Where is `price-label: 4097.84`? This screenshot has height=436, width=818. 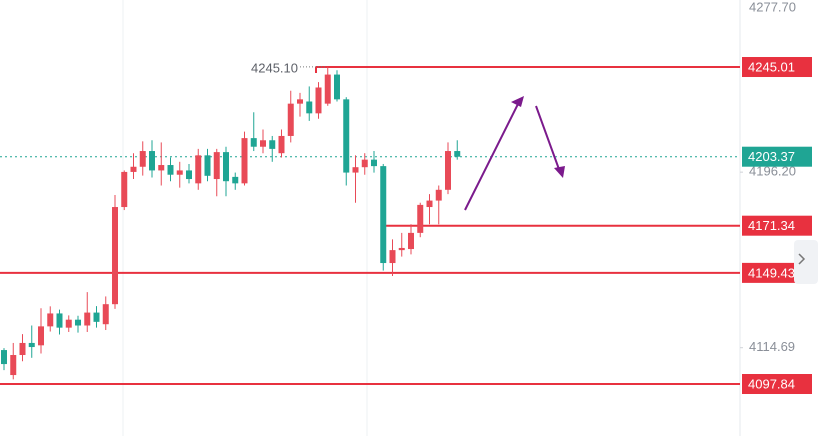
price-label: 4097.84 is located at coordinates (771, 383).